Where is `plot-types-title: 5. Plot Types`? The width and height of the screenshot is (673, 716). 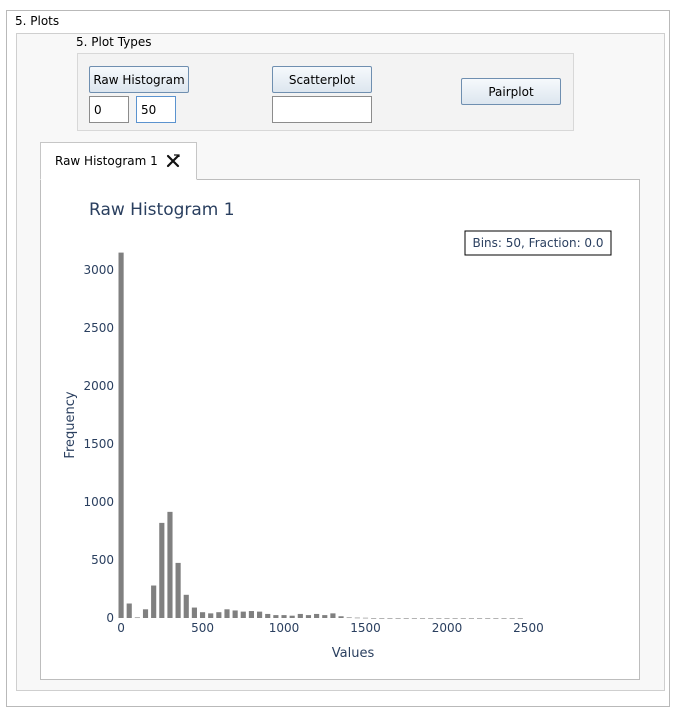 plot-types-title: 5. Plot Types is located at coordinates (114, 42).